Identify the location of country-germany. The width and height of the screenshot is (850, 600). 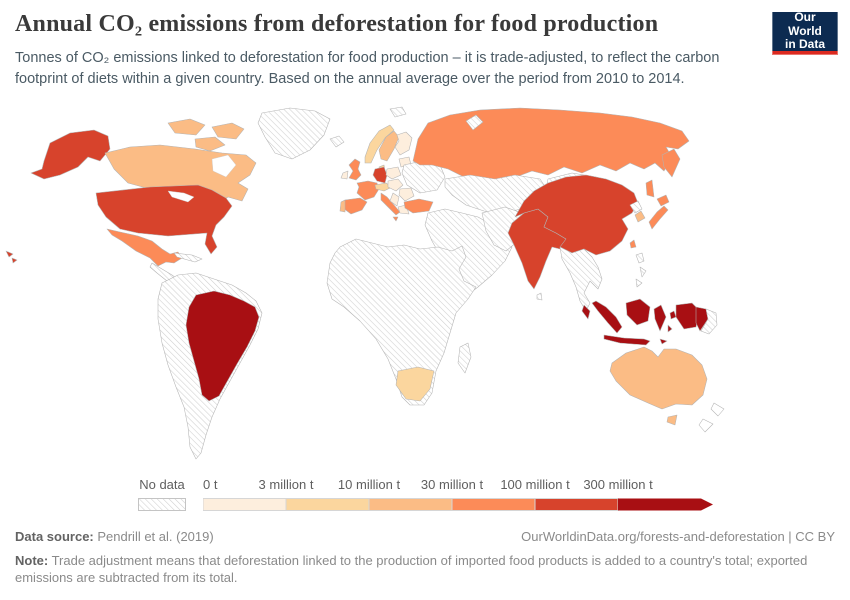
(380, 175).